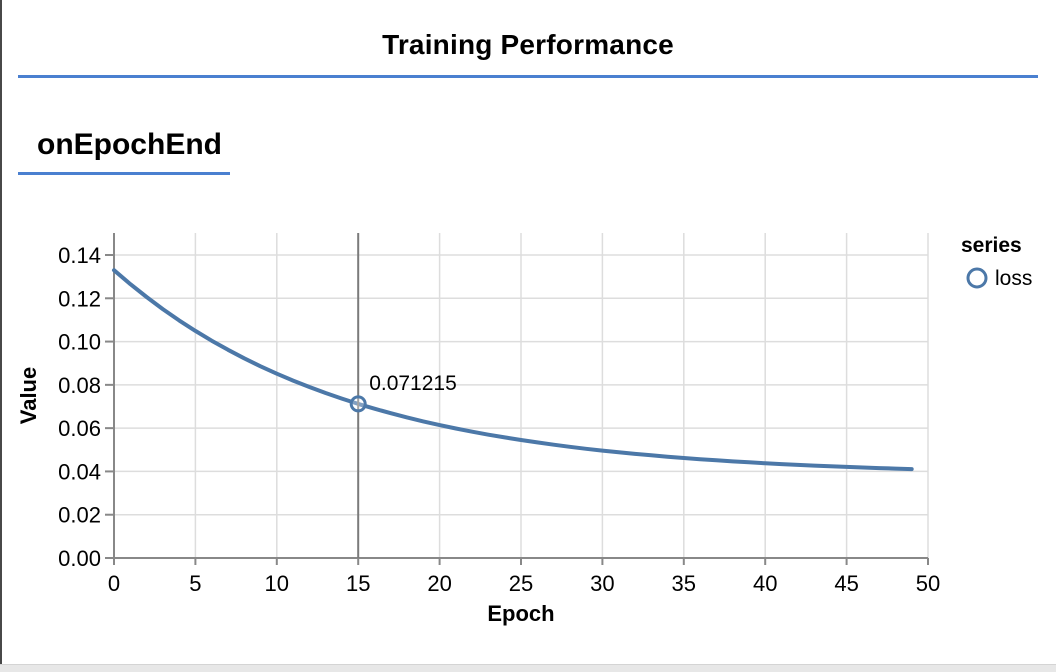 The height and width of the screenshot is (672, 1056). Describe the element at coordinates (277, 583) in the screenshot. I see `x-tick-label: 10` at that location.